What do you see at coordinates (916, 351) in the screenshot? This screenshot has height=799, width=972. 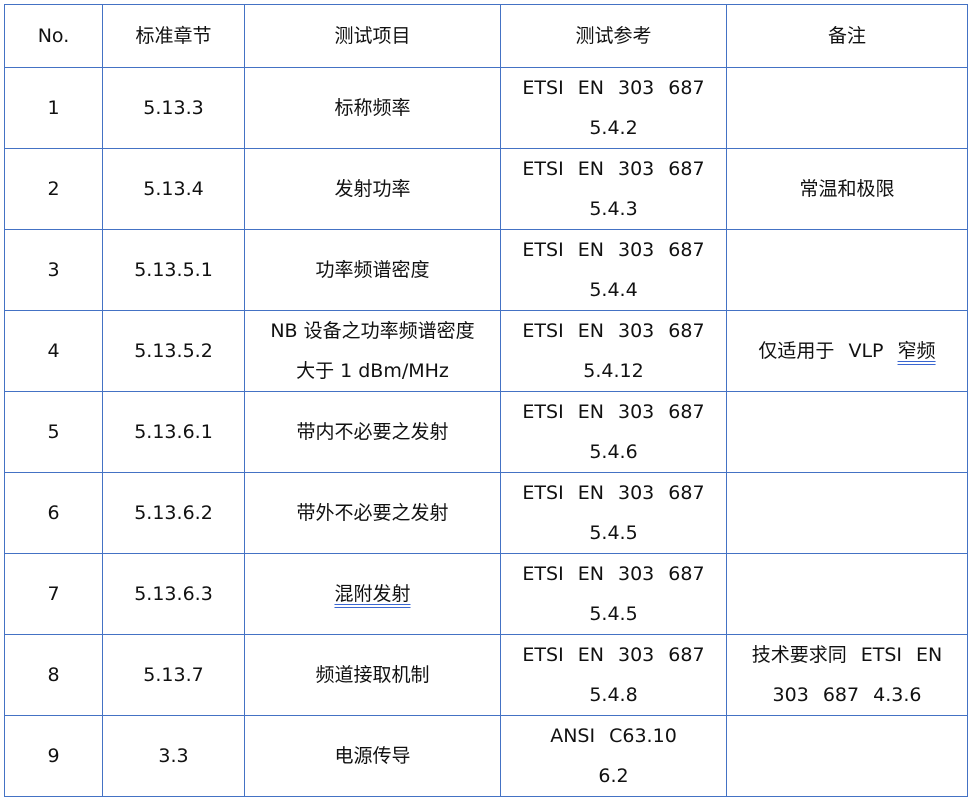 I see `note-text-underlined: 窄频` at bounding box center [916, 351].